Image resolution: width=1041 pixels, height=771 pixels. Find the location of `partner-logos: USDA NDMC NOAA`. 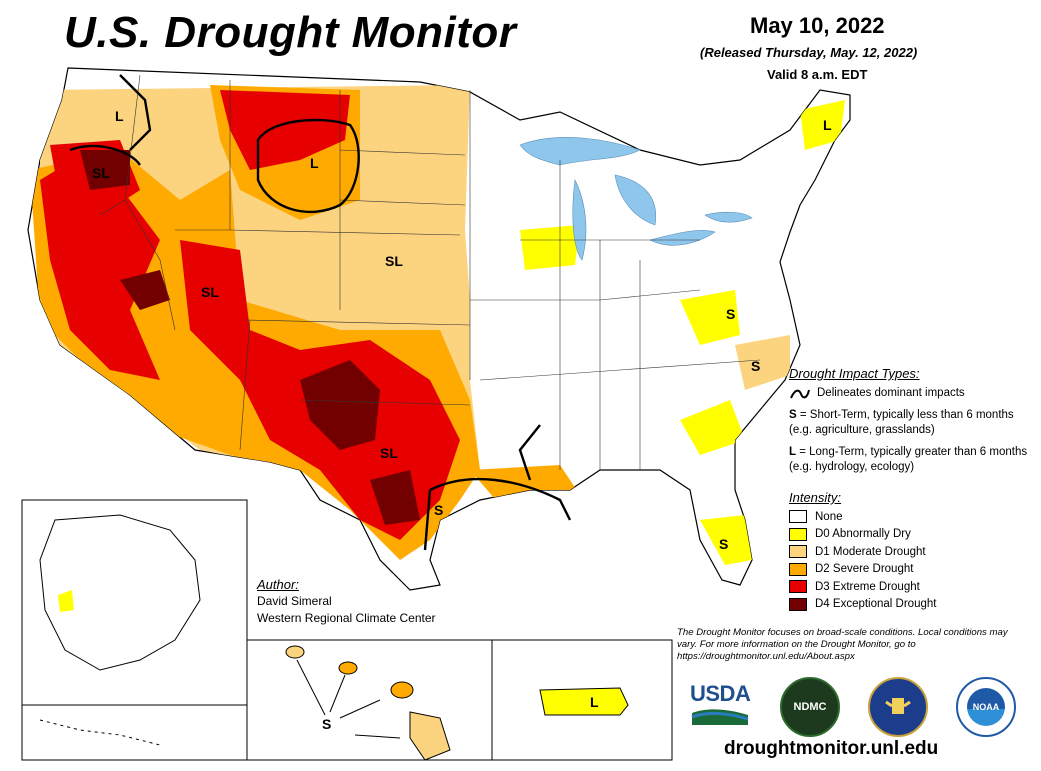

partner-logos: USDA NDMC NOAA is located at coordinates (860, 707).